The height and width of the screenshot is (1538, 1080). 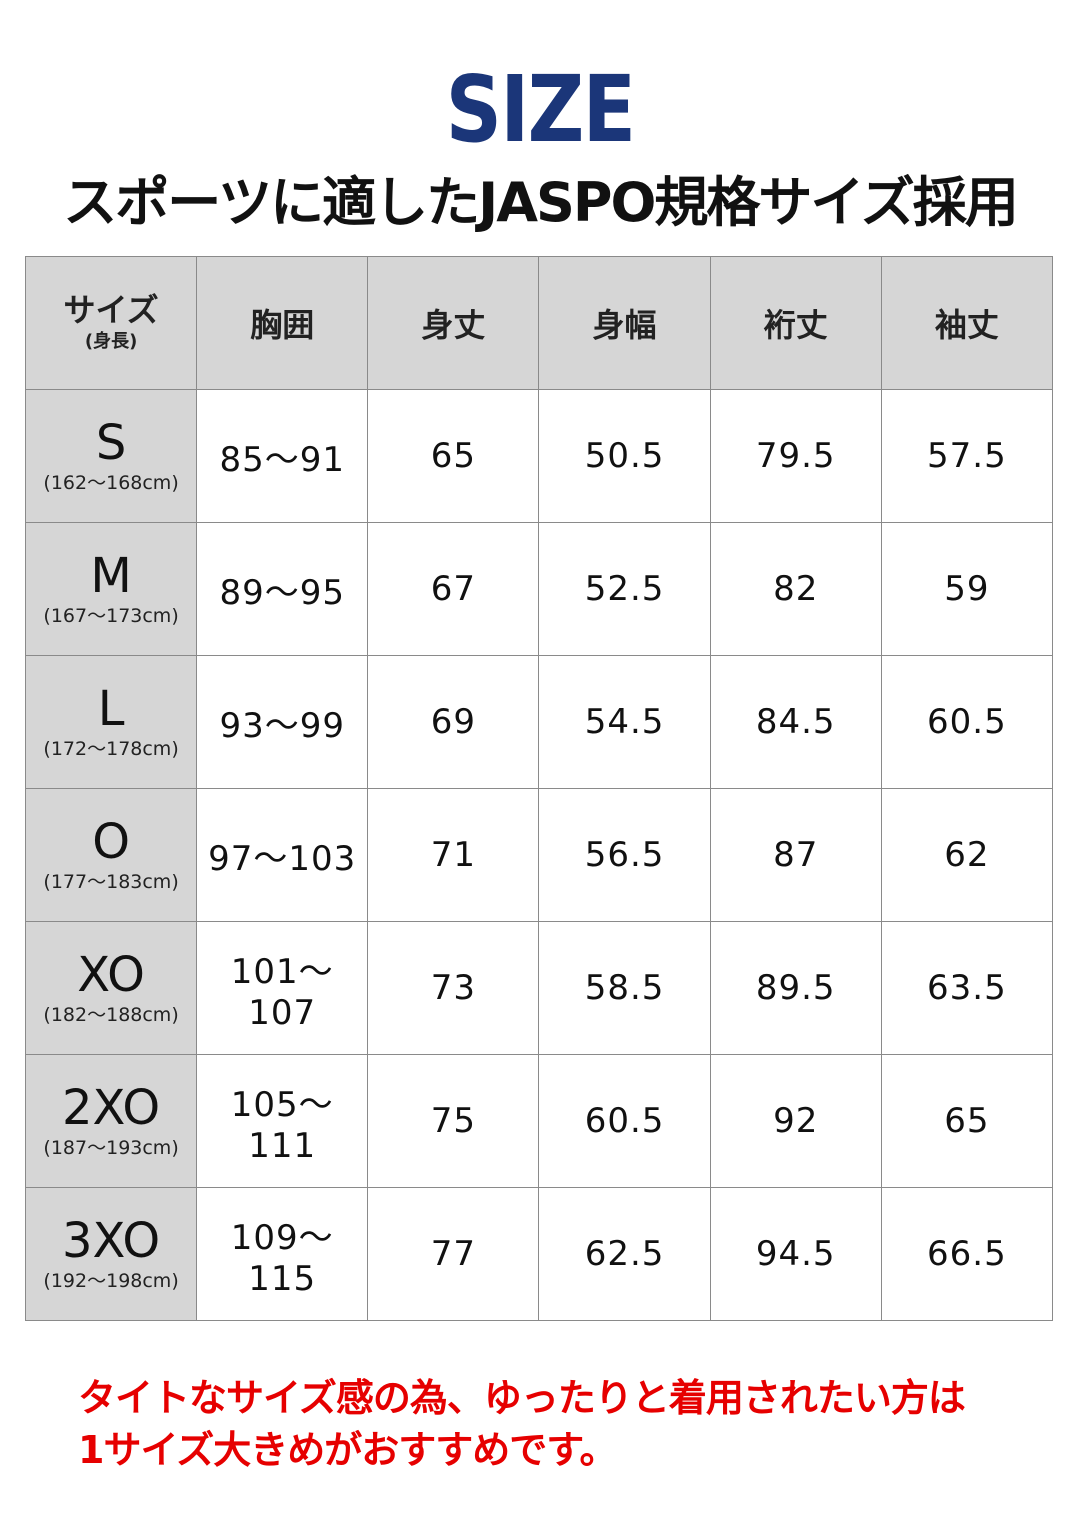 What do you see at coordinates (348, 1450) in the screenshot?
I see `note-line-2: 1サイズ大きめがおすすめです。` at bounding box center [348, 1450].